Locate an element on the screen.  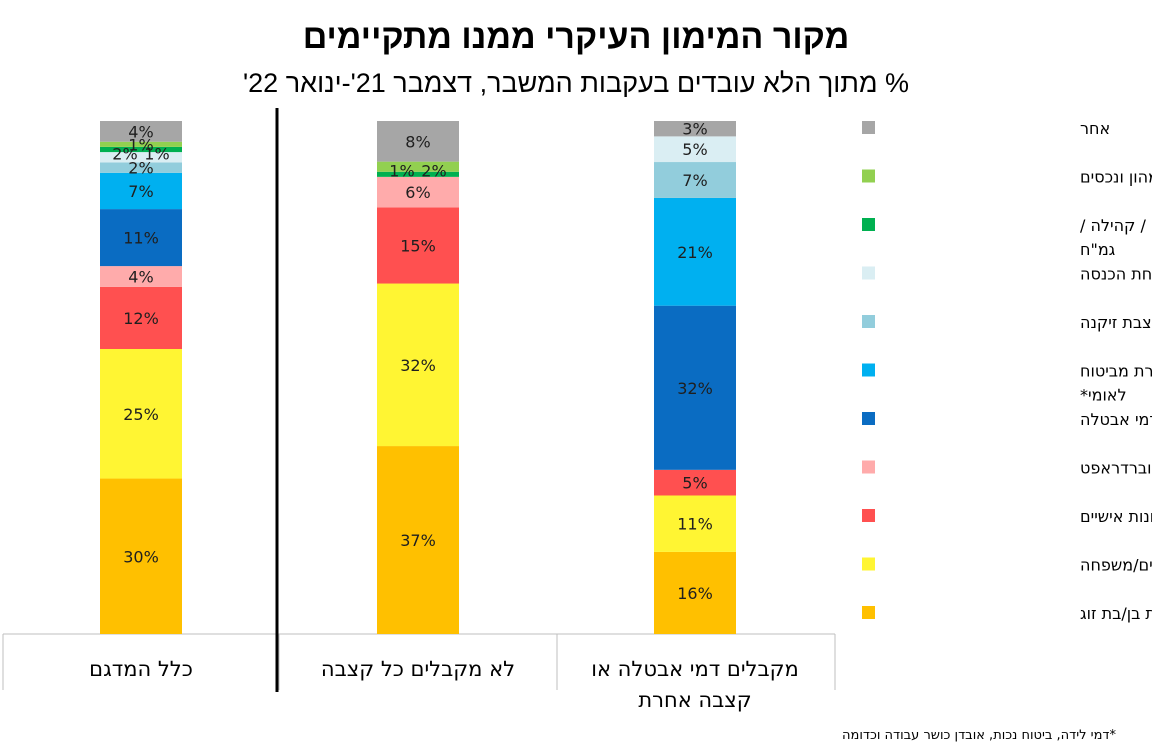
data-label: 3% is located at coordinates (694, 129).